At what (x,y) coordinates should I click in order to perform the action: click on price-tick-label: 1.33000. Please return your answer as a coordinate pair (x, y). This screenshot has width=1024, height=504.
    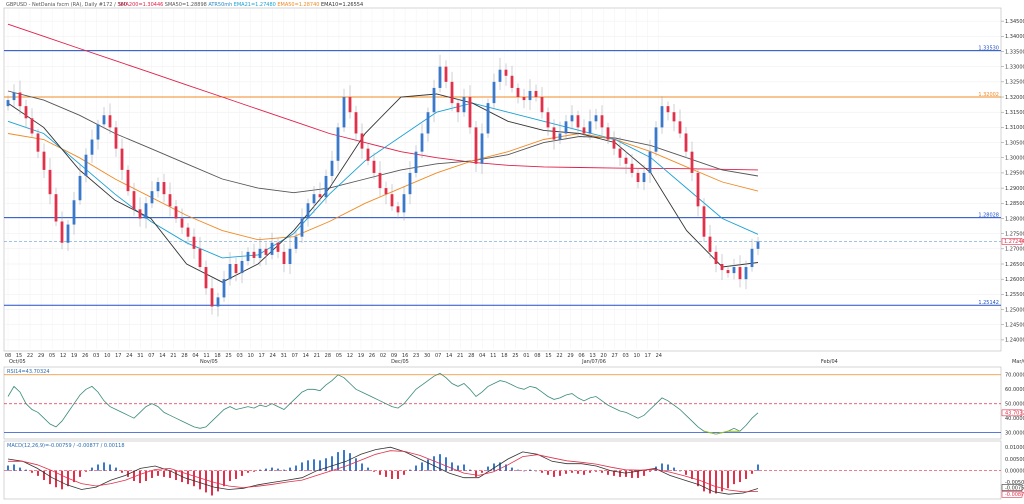
    Looking at the image, I should click on (1014, 67).